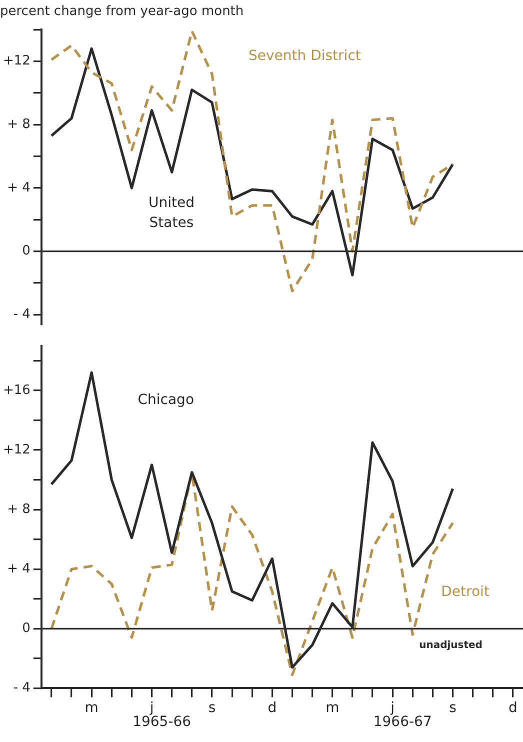 This screenshot has width=523, height=742. What do you see at coordinates (465, 592) in the screenshot?
I see `series-label: Detroit` at bounding box center [465, 592].